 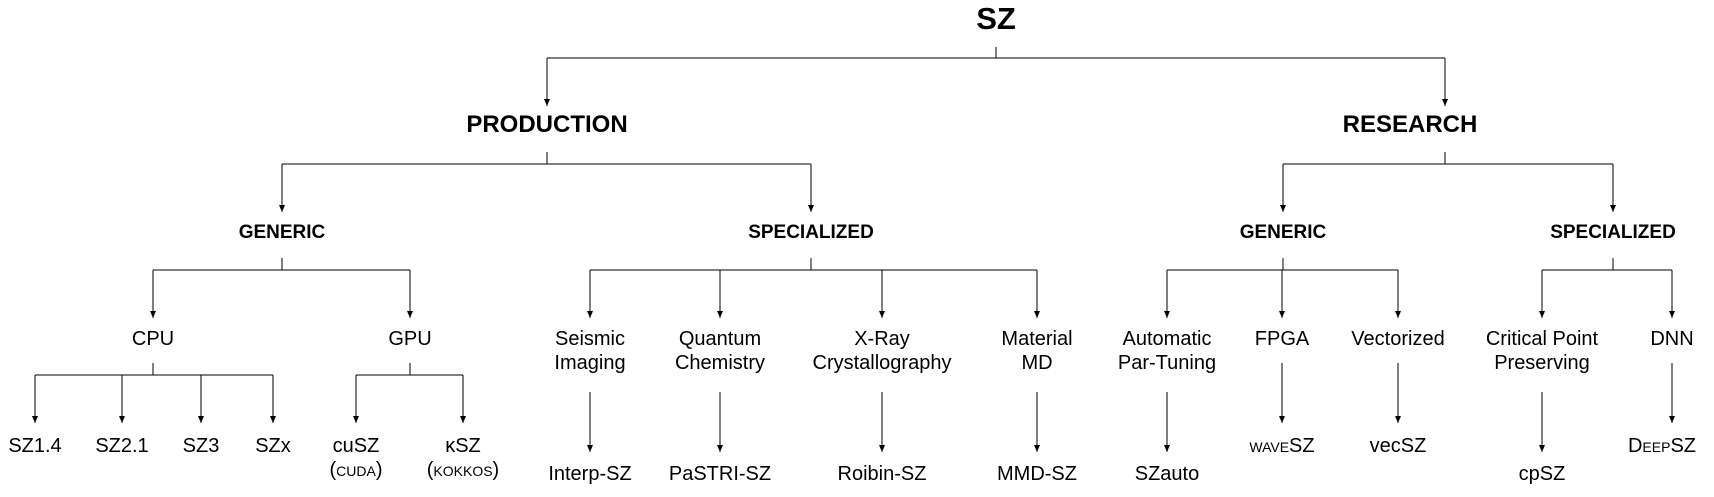 What do you see at coordinates (1167, 351) in the screenshot?
I see `category-automatic-par-tuning: Automatic Par-Tuning` at bounding box center [1167, 351].